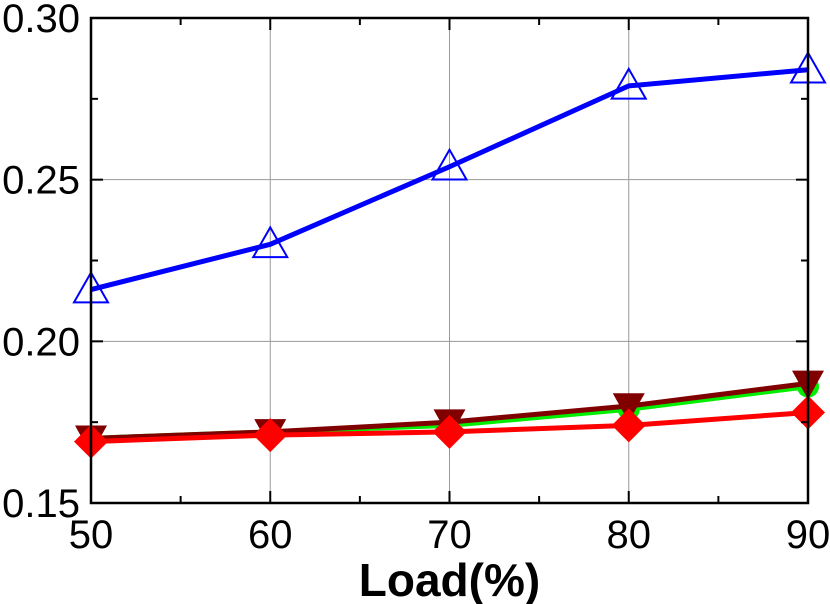 Image resolution: width=830 pixels, height=604 pixels. Describe the element at coordinates (449, 579) in the screenshot. I see `x-axis-title: Load(%)` at that location.